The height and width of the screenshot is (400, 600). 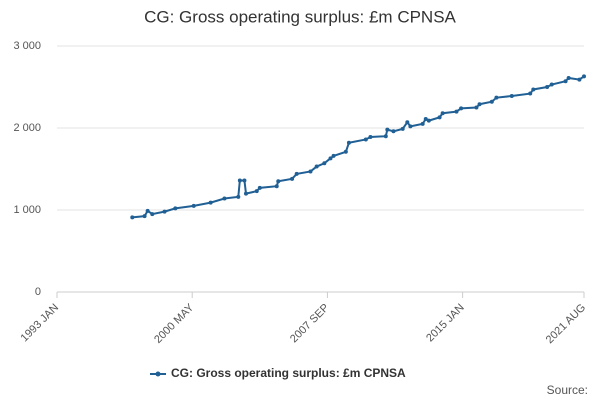 I want to click on x-tick-label: 2007 SEP, so click(x=310, y=324).